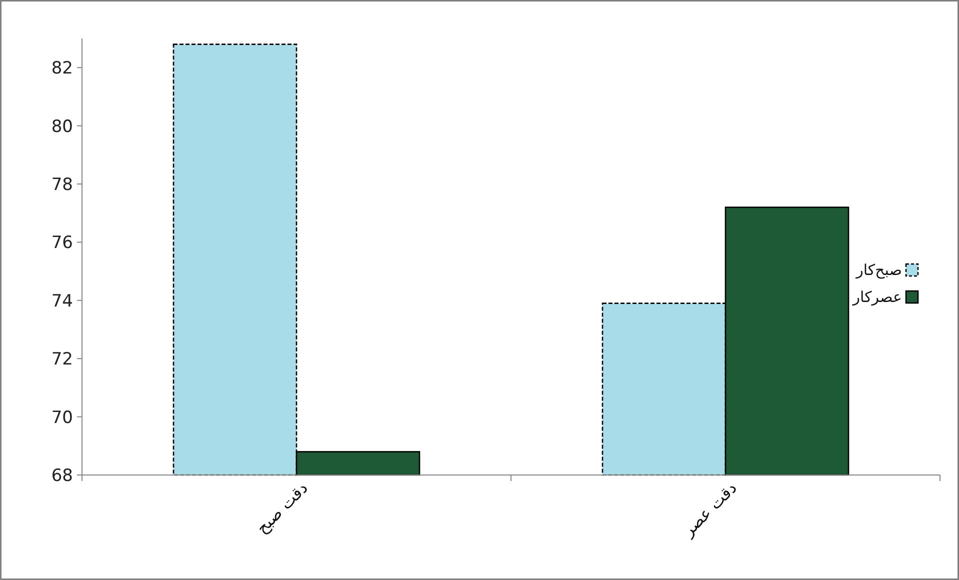 The width and height of the screenshot is (959, 580). Describe the element at coordinates (62, 476) in the screenshot. I see `y-tick-label: 68` at that location.